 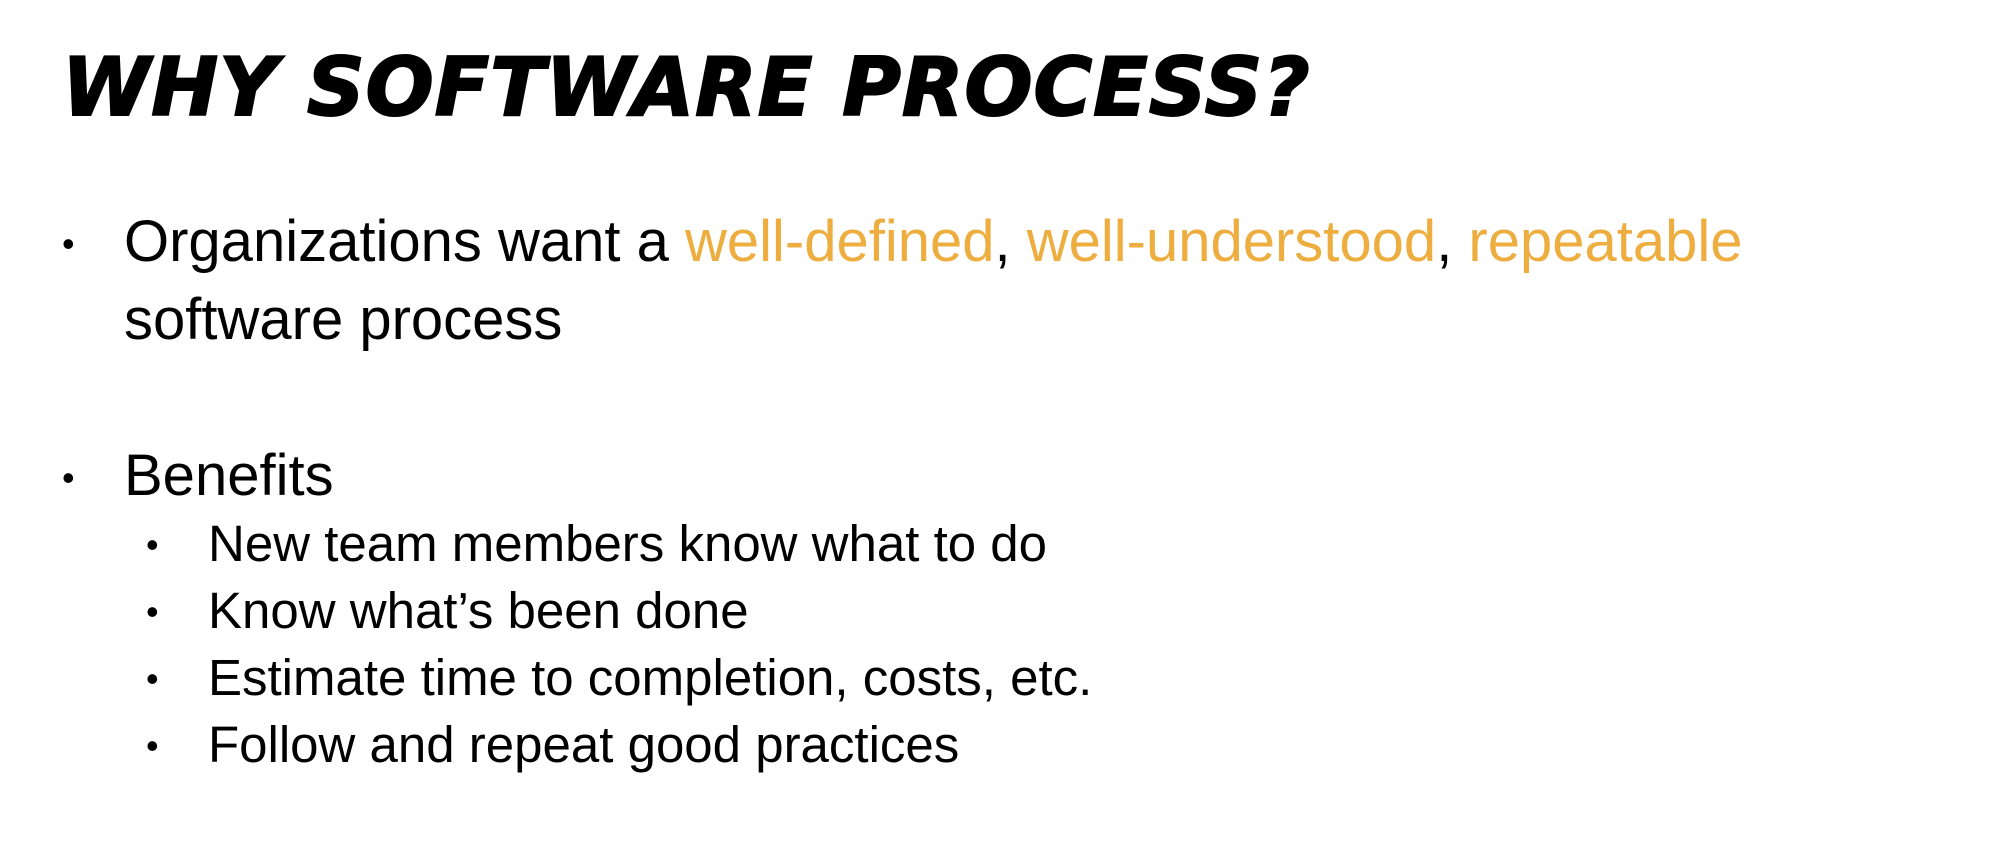 What do you see at coordinates (404, 241) in the screenshot?
I see `bullet-intro-text: Organizations want a` at bounding box center [404, 241].